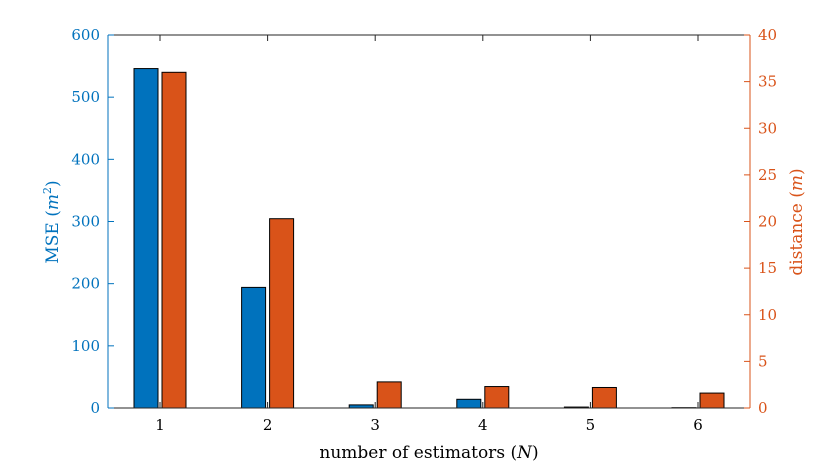 The height and width of the screenshot is (467, 830). Describe the element at coordinates (524, 453) in the screenshot. I see `x-axis-label-symbol: N` at that location.